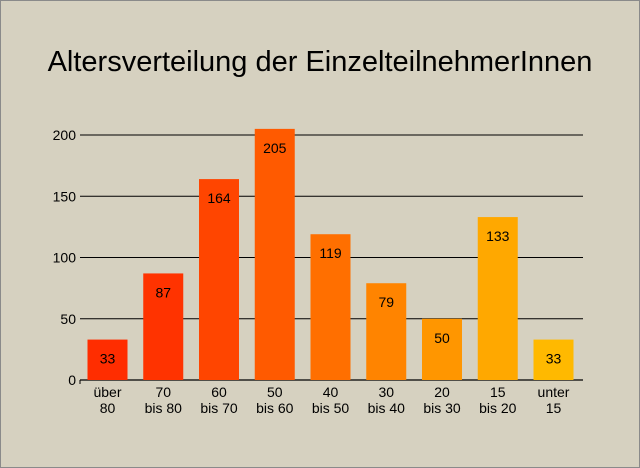 The height and width of the screenshot is (468, 640). I want to click on x-category-label: 20, so click(442, 392).